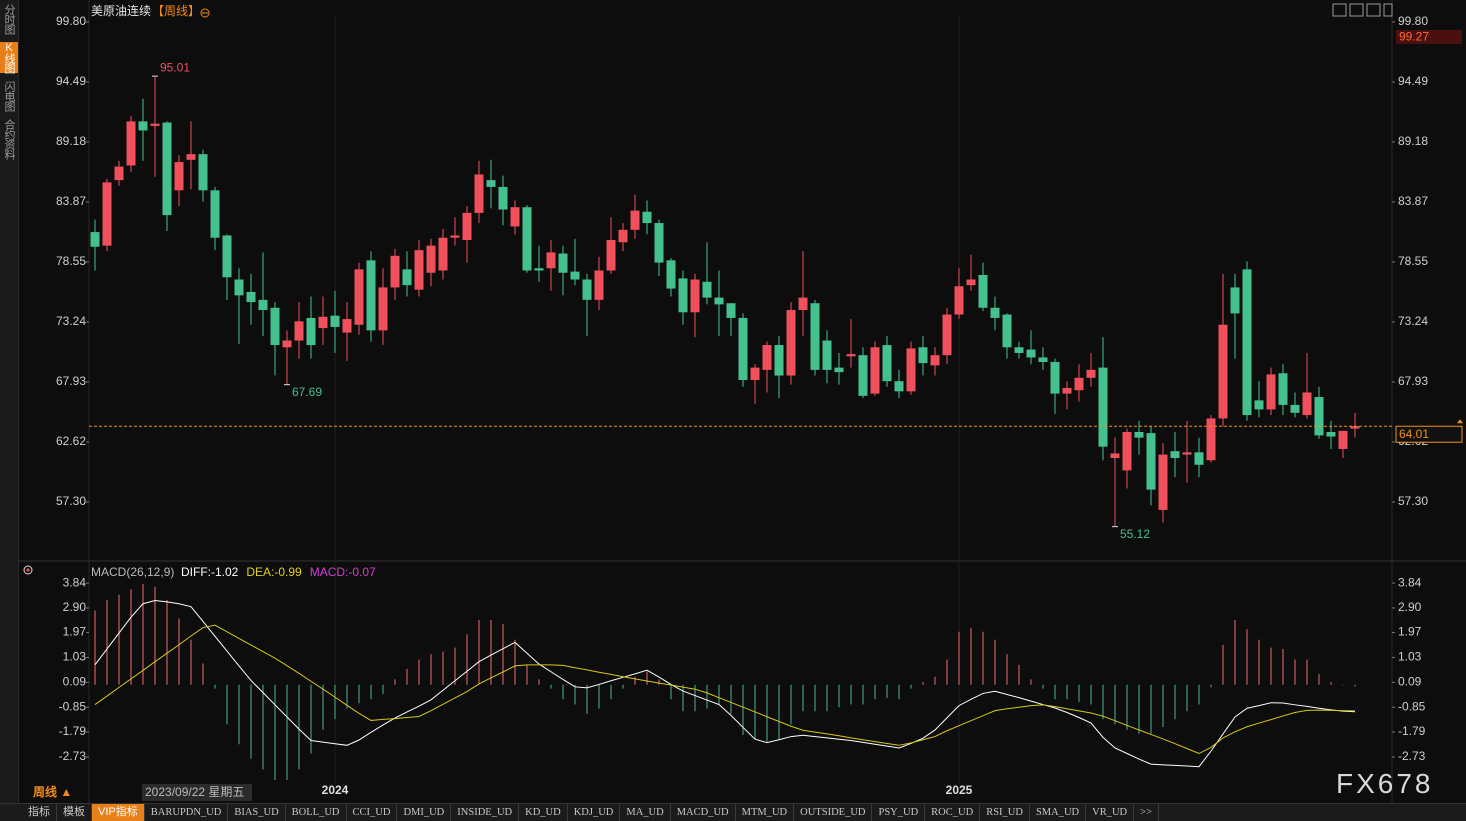  I want to click on indicator-tab: MTM_UD, so click(765, 812).